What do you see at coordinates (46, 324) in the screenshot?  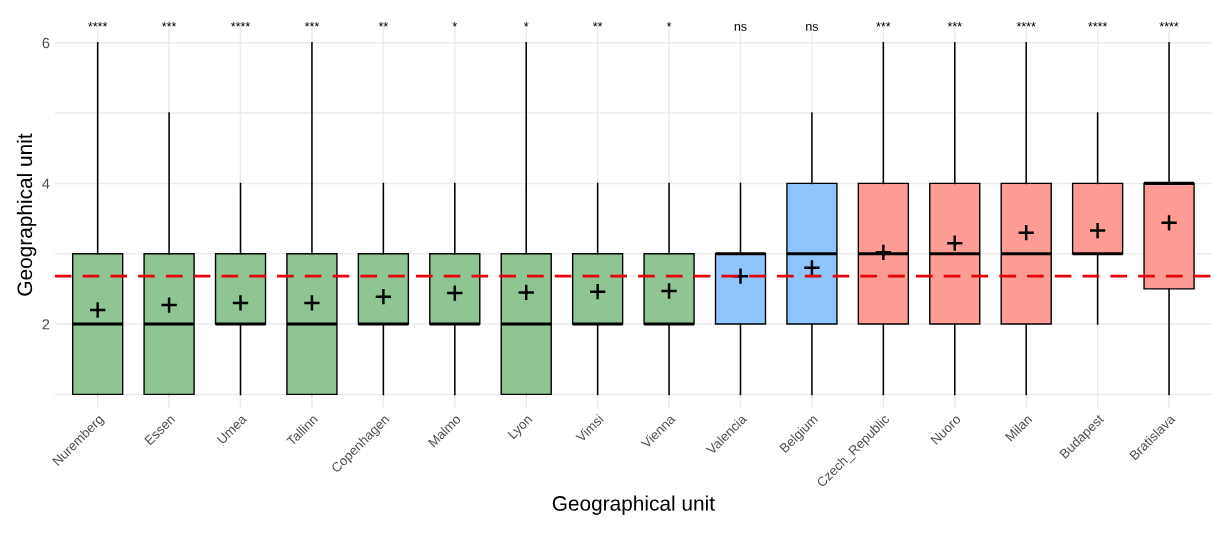 I see `y-tick-label: 2` at bounding box center [46, 324].